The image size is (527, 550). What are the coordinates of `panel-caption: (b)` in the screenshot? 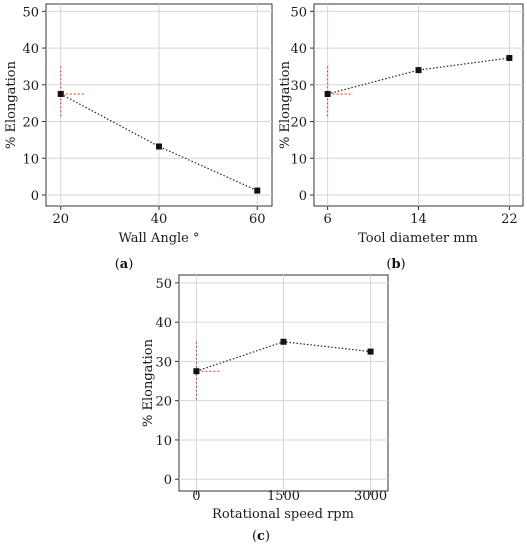 It's located at (395, 264).